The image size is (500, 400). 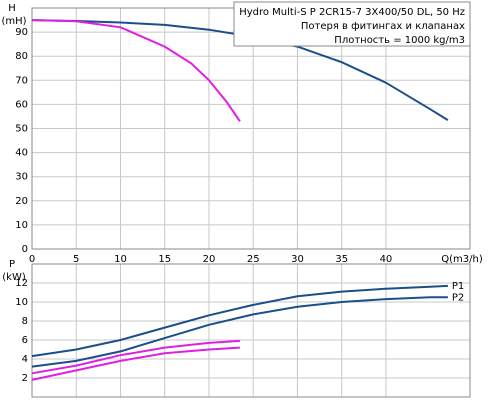 What do you see at coordinates (383, 26) in the screenshot?
I see `annotation: Потеря в фитингах и клапанах` at bounding box center [383, 26].